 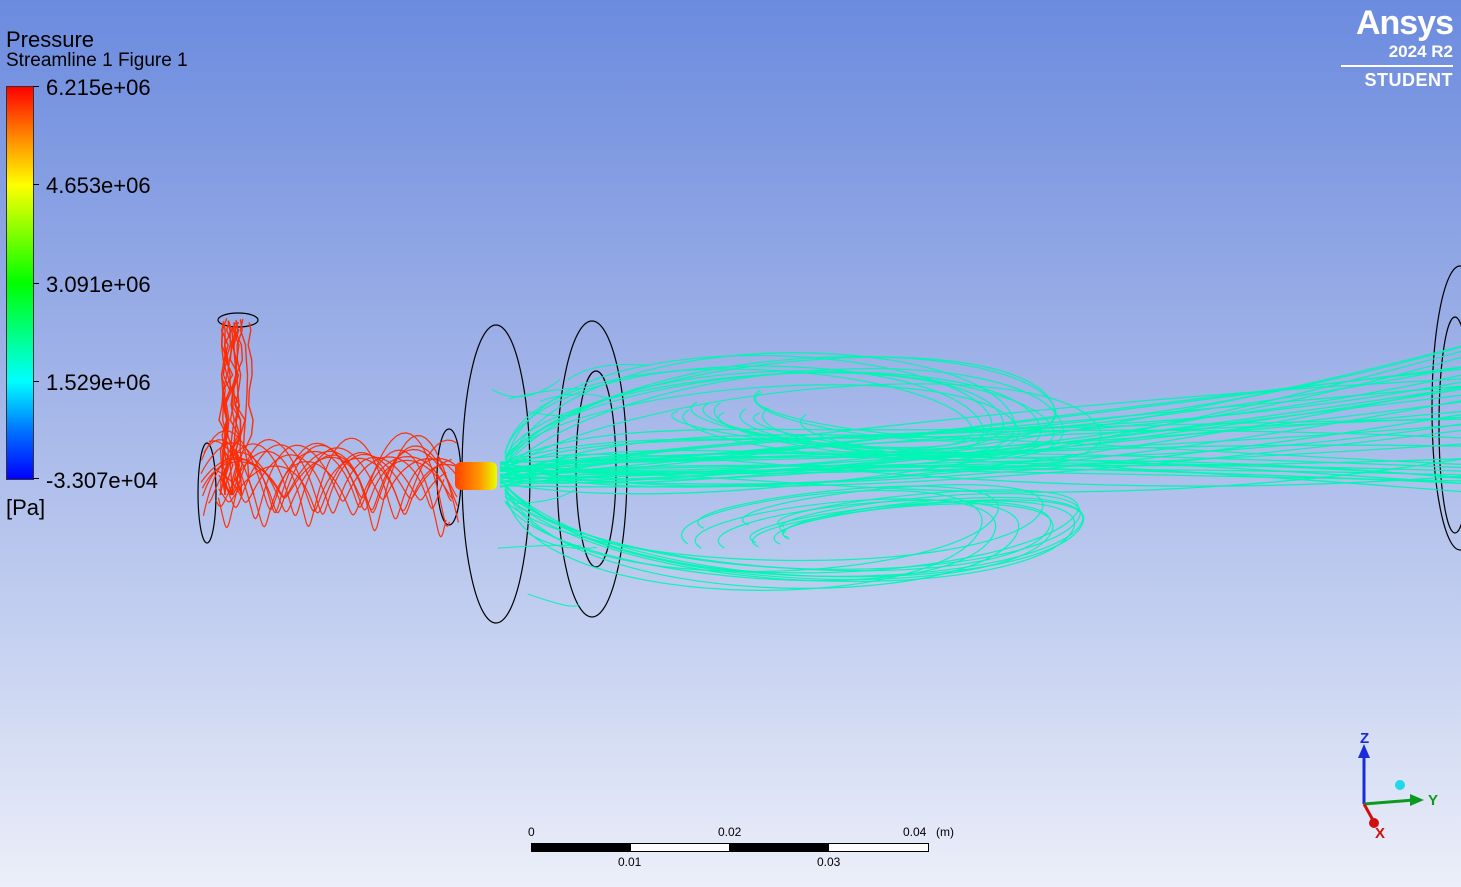 I want to click on legend-title: Pressure, so click(x=50, y=39).